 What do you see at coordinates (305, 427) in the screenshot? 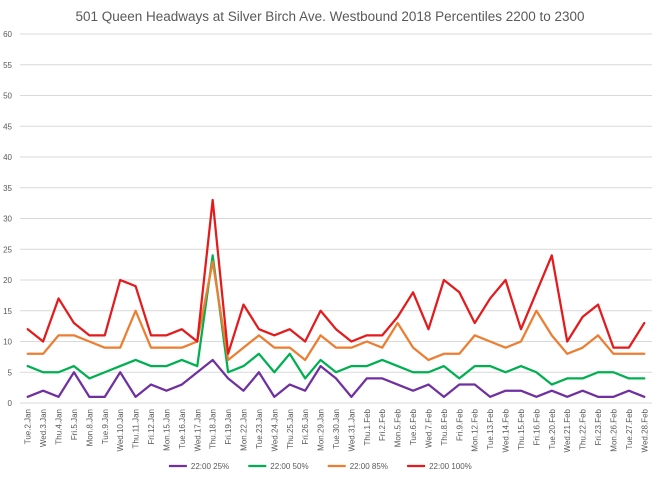
I see `x-tick-label: Fri.26.Jan` at bounding box center [305, 427].